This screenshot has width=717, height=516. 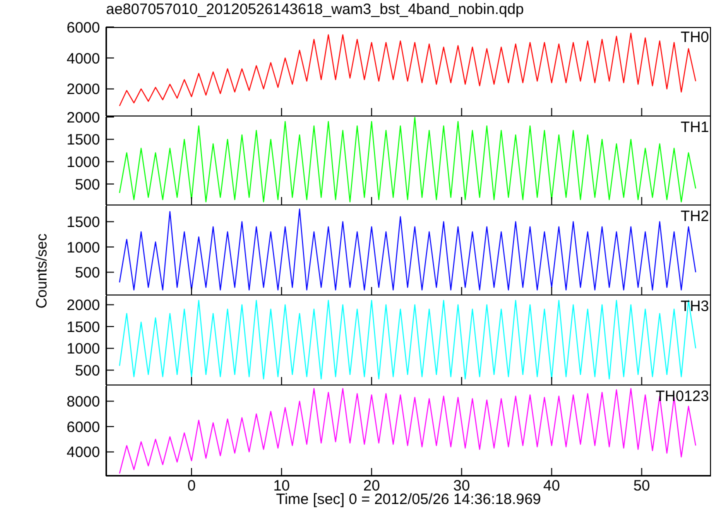 What do you see at coordinates (315, 9) in the screenshot?
I see `chart-title: ae807057010_20120526143618_wam3_bst_4band_nobin.qdp` at bounding box center [315, 9].